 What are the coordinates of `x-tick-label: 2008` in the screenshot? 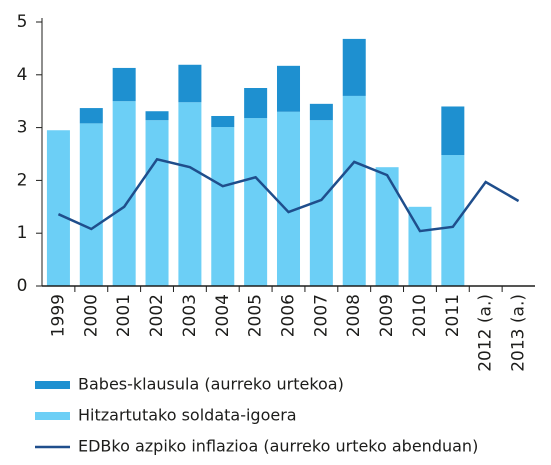 It's located at (354, 315).